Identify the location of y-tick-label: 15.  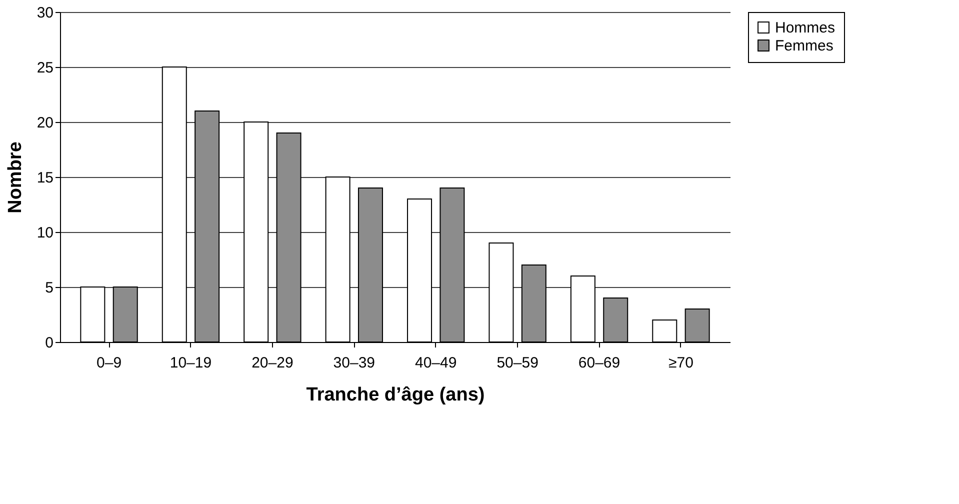
(45, 178).